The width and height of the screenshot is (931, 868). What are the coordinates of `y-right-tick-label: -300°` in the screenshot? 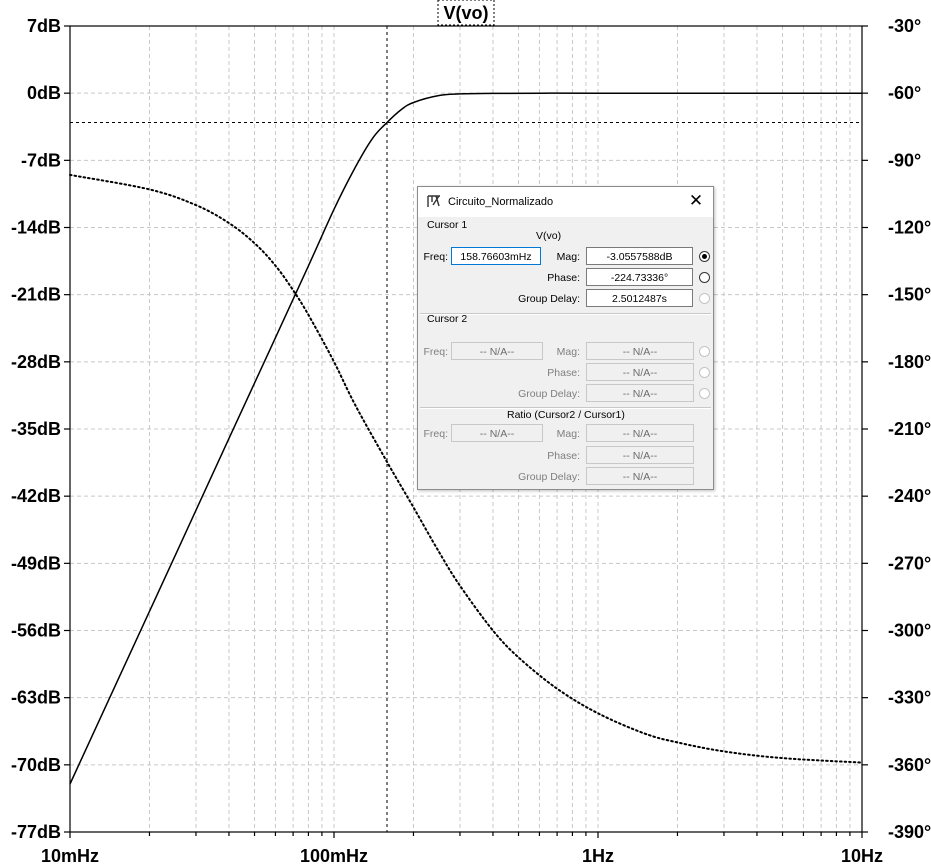 It's located at (909, 631).